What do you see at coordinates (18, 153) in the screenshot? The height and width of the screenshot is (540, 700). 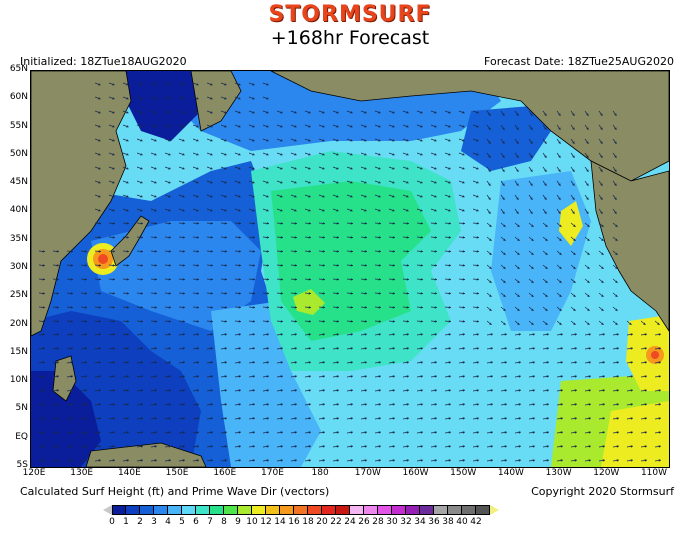 I see `latitude-label: 50N` at bounding box center [18, 153].